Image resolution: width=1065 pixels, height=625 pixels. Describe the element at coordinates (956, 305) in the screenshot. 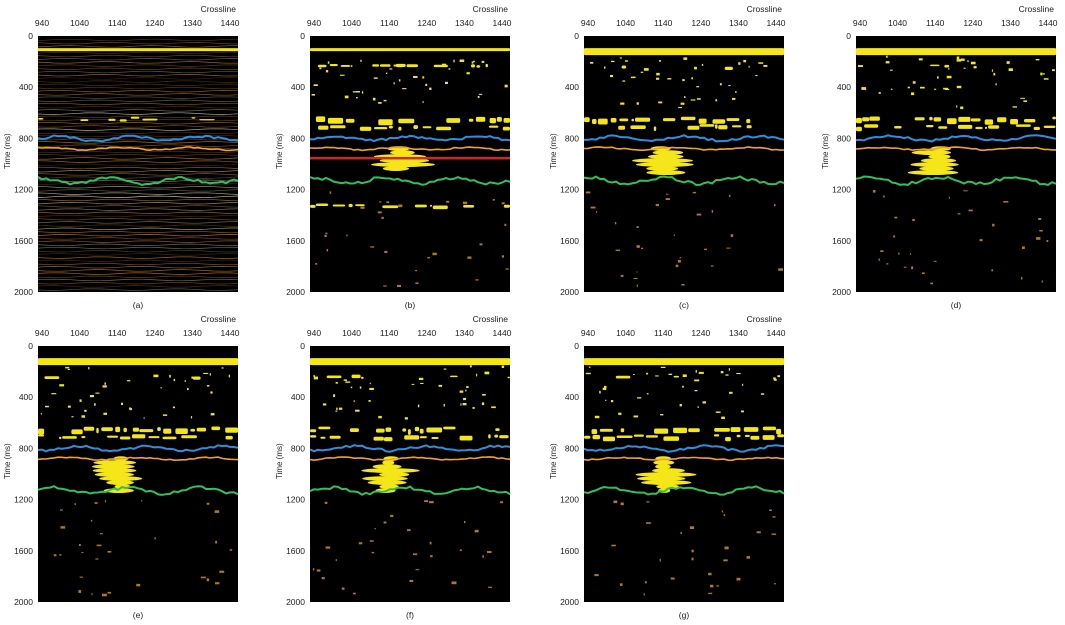

I see `panel-caption: (d)` at that location.